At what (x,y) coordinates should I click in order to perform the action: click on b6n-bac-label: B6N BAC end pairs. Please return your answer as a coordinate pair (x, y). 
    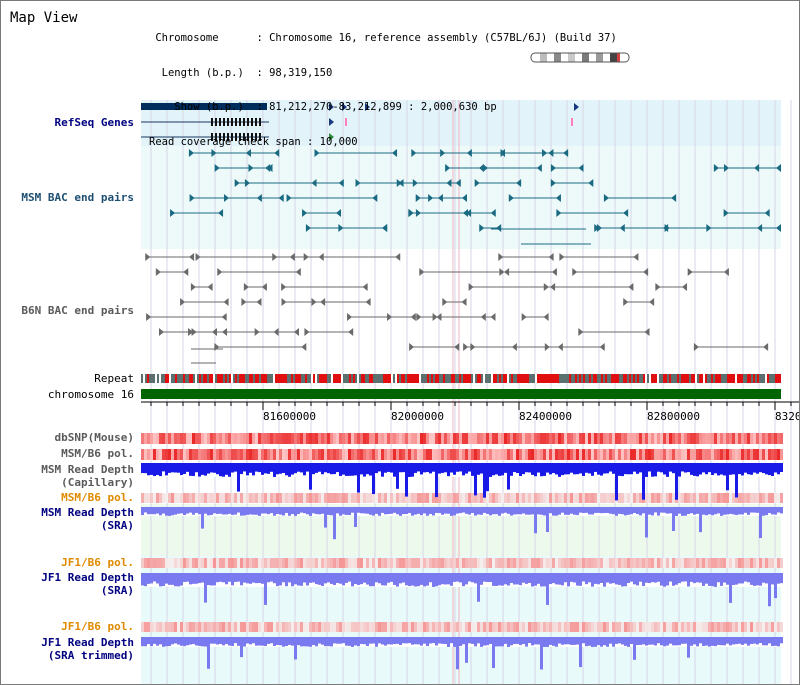
    Looking at the image, I should click on (77, 310).